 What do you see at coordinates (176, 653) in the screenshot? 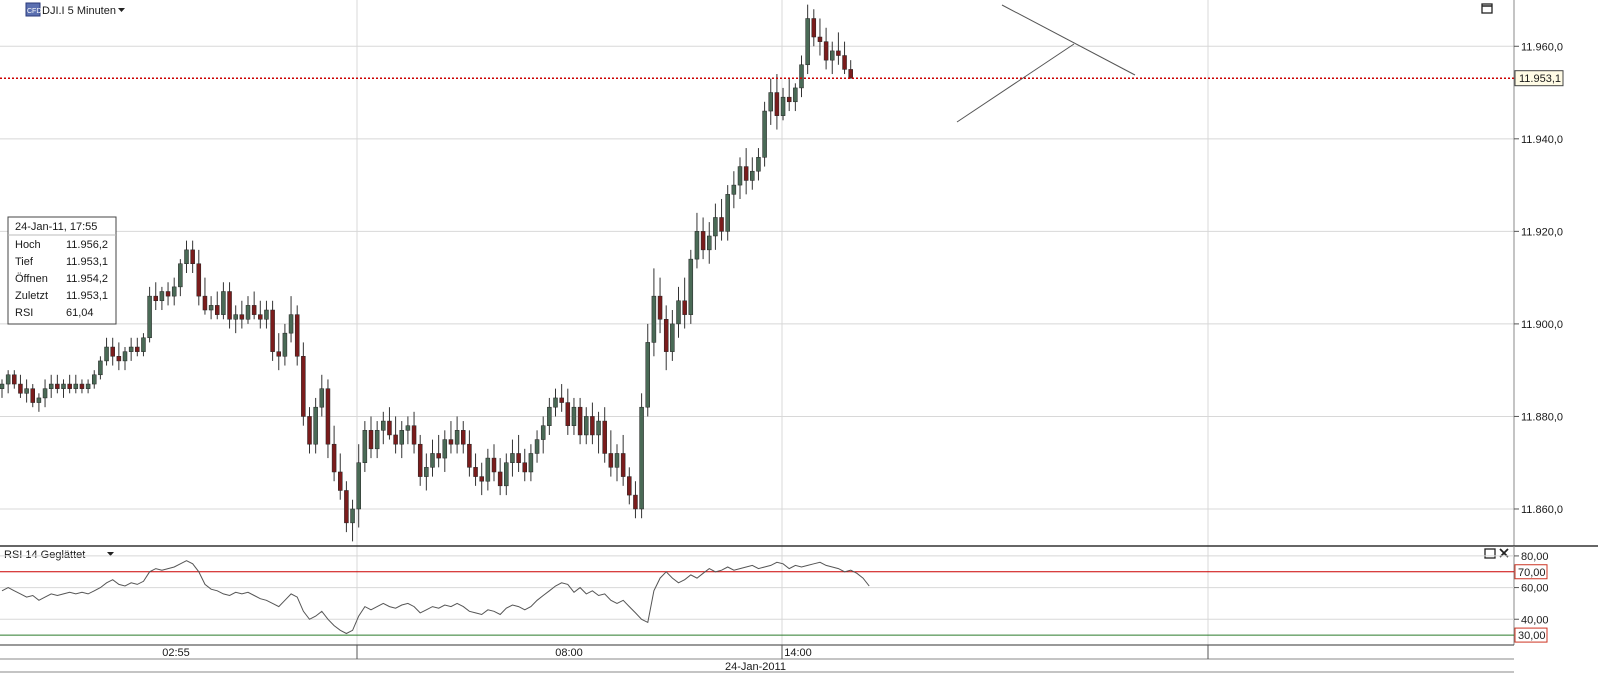
I see `time-tick-label: 02:55` at bounding box center [176, 653].